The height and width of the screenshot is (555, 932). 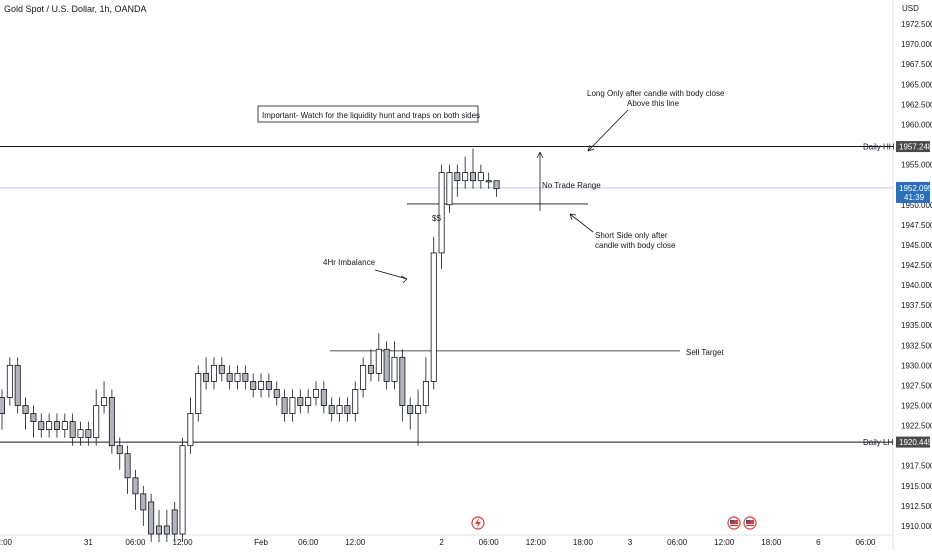 I want to click on daily-hh-label: Daily HH, so click(x=879, y=147).